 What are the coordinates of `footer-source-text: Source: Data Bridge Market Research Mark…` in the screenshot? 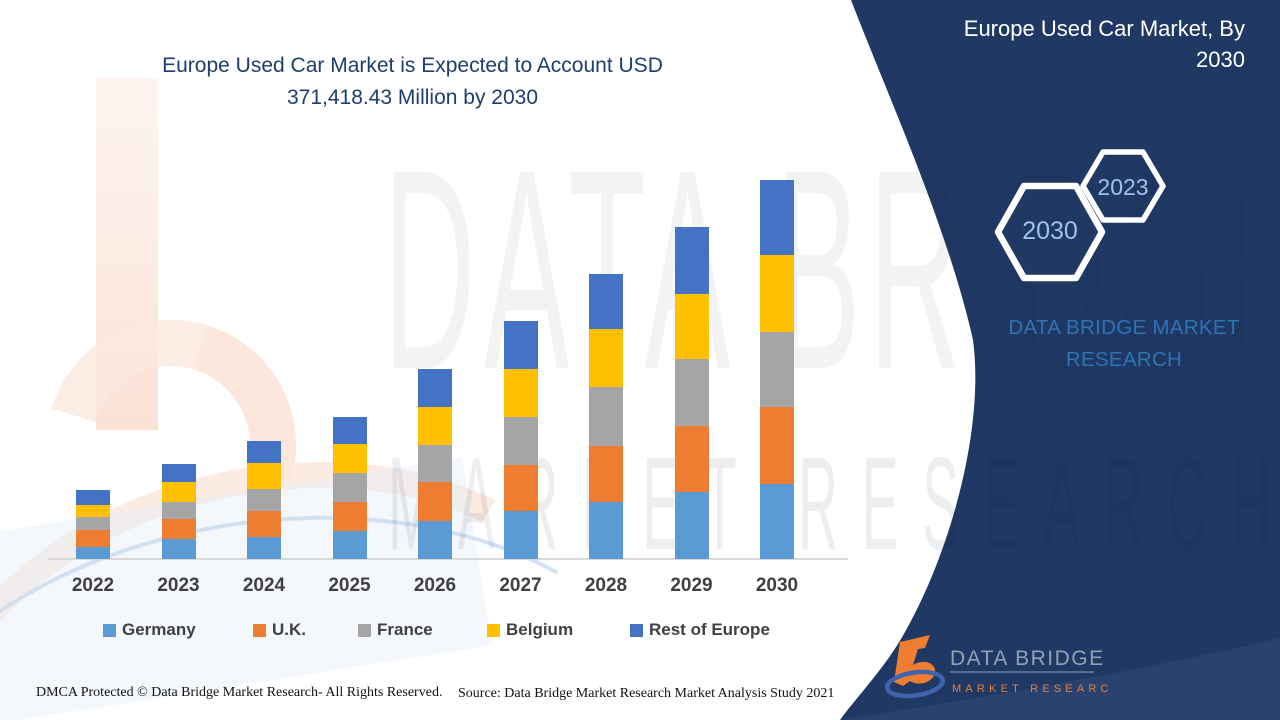 It's located at (646, 693).